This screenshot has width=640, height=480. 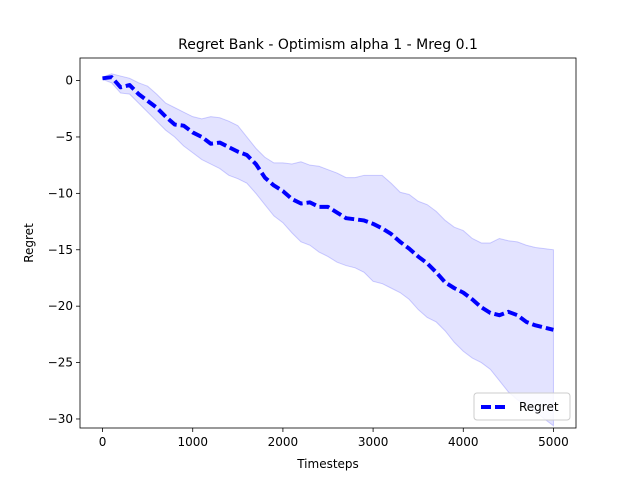 What do you see at coordinates (539, 407) in the screenshot?
I see `legend-label-regret: Regret` at bounding box center [539, 407].